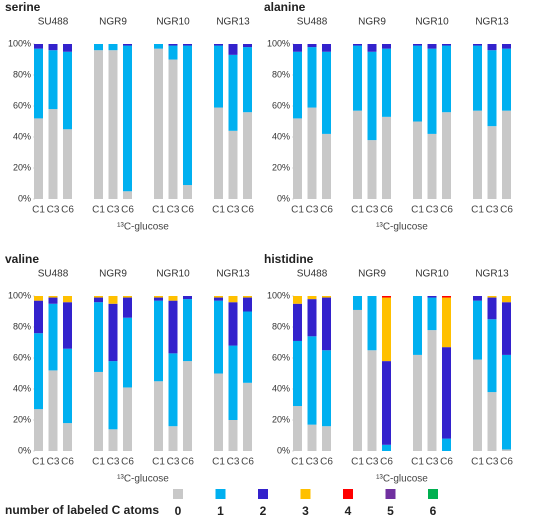 The width and height of the screenshot is (535, 525). What do you see at coordinates (305, 511) in the screenshot?
I see `legend-label: 3` at bounding box center [305, 511].